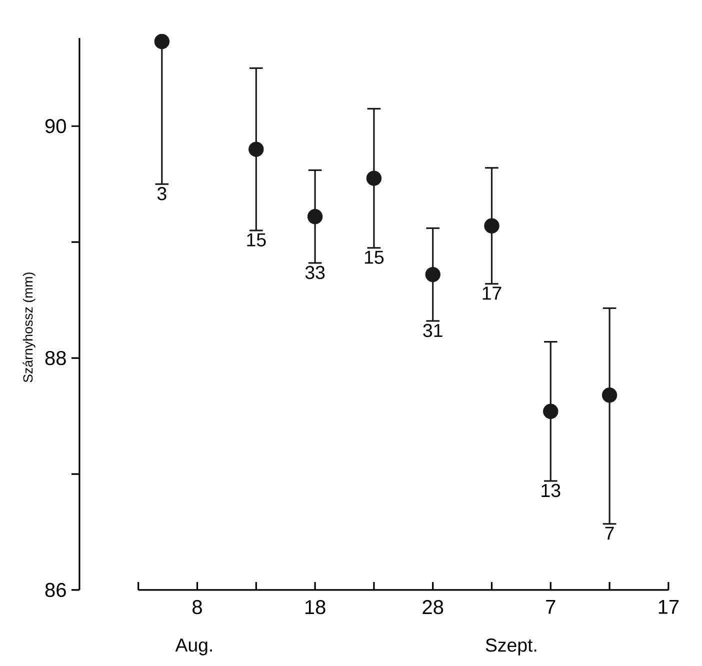 The height and width of the screenshot is (666, 702). I want to click on annotation: 13, so click(551, 491).